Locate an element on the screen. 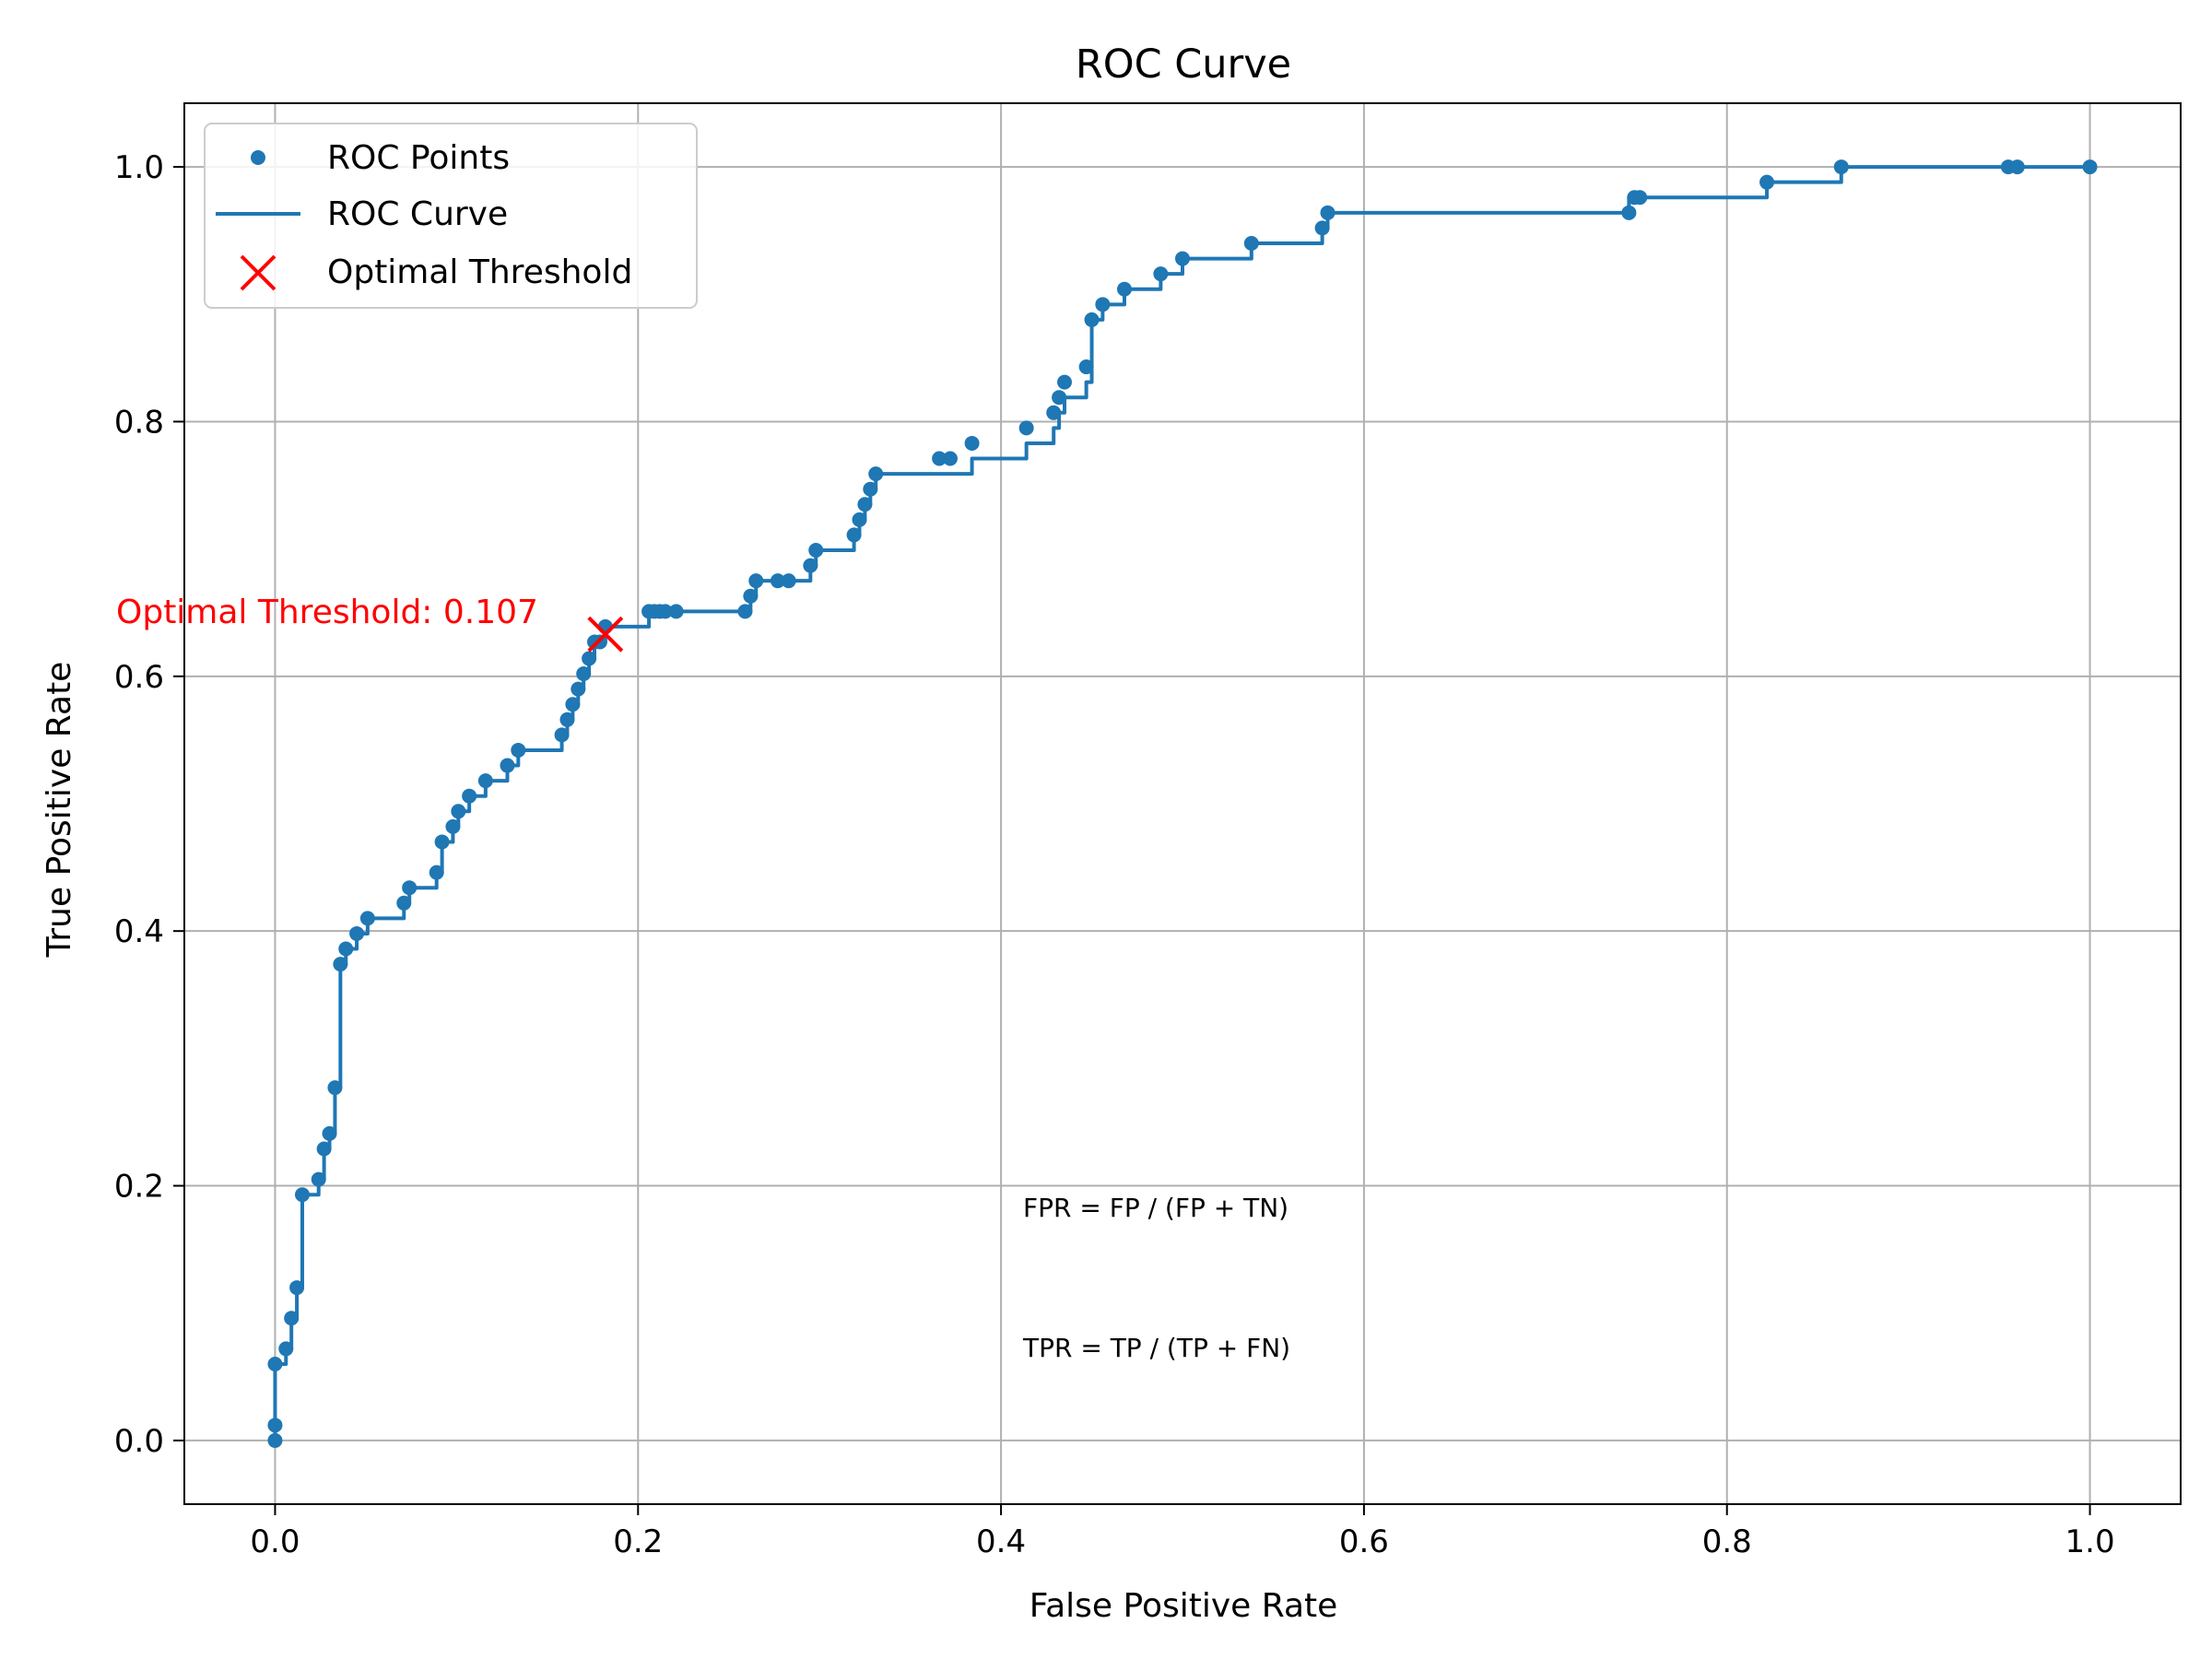 This screenshot has width=2212, height=1659. x-tick-label: 0.0 is located at coordinates (275, 1542).